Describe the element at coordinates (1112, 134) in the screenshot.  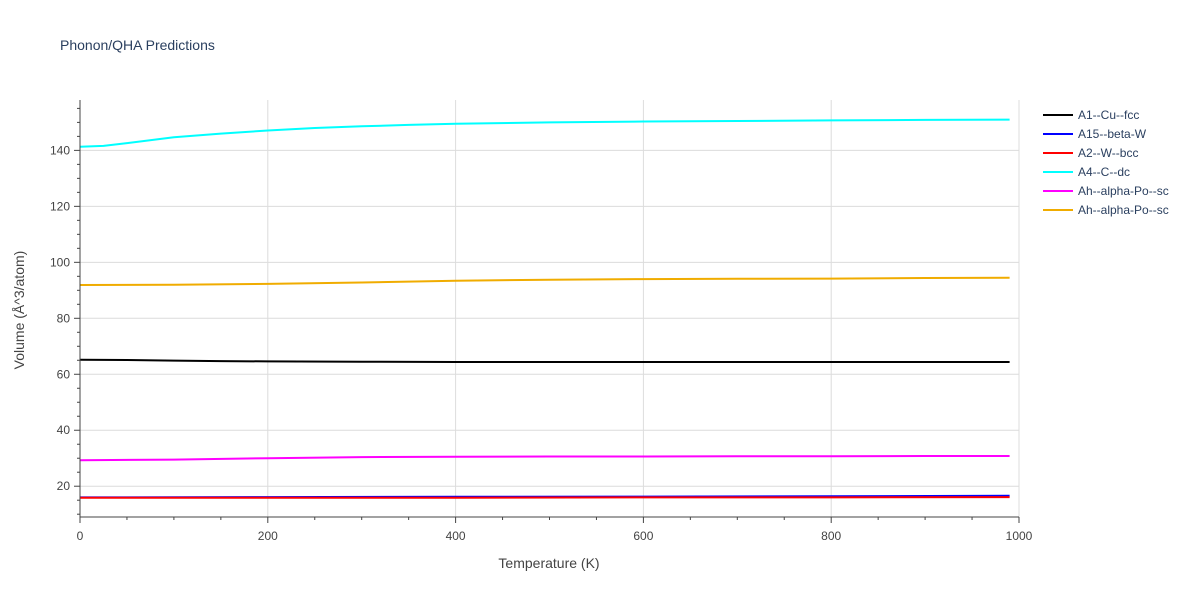
I see `legend-label: A15--beta-W` at that location.